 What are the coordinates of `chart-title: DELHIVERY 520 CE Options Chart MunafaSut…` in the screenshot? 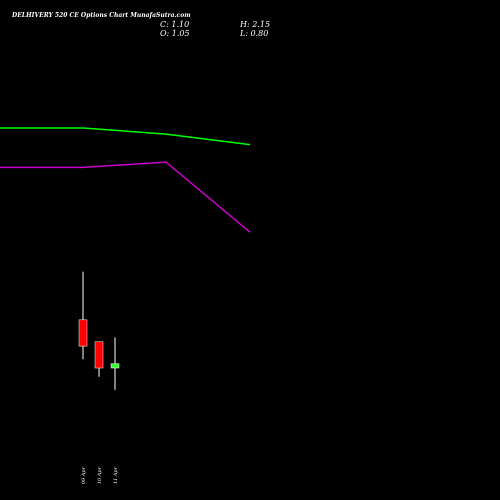 It's located at (101, 15).